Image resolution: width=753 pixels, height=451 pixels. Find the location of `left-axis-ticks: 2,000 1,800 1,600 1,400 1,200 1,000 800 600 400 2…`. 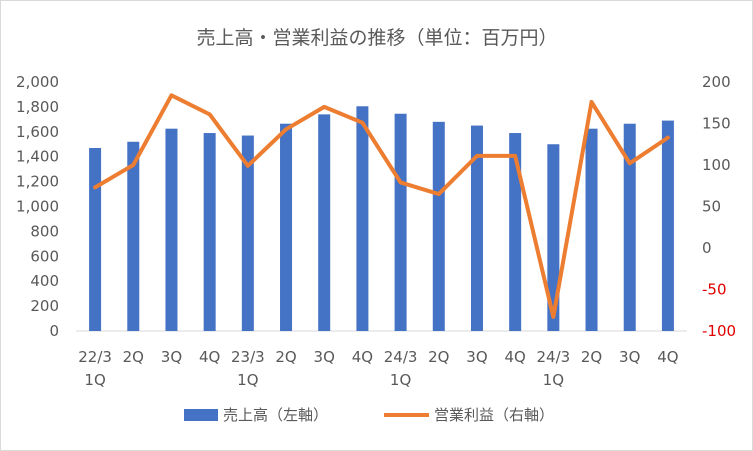

left-axis-ticks: 2,000 1,800 1,600 1,400 1,200 1,000 800 600 400 2… is located at coordinates (37, 206).